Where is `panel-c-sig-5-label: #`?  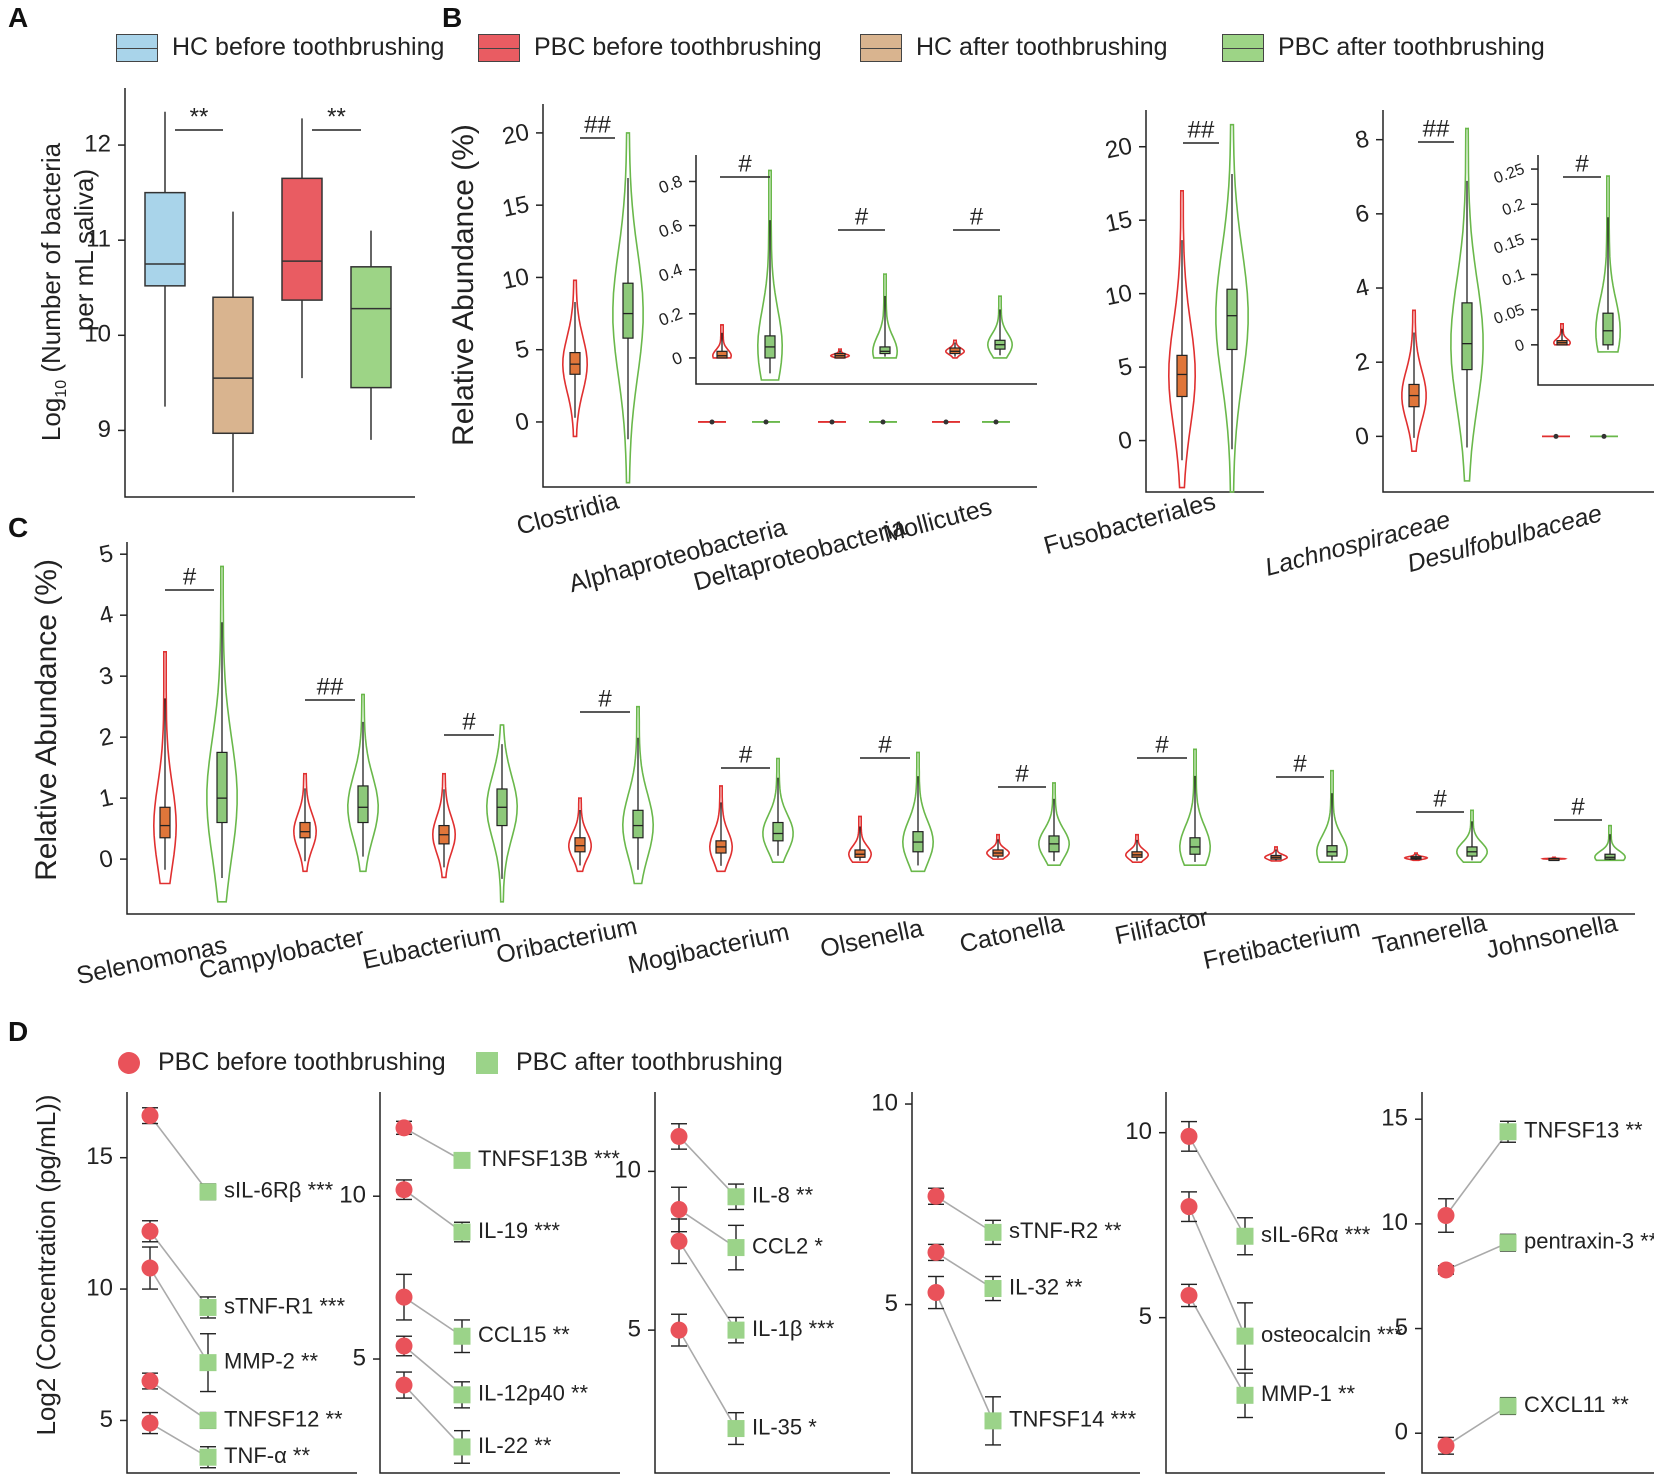
panel-c-sig-5-label: # is located at coordinates (885, 744).